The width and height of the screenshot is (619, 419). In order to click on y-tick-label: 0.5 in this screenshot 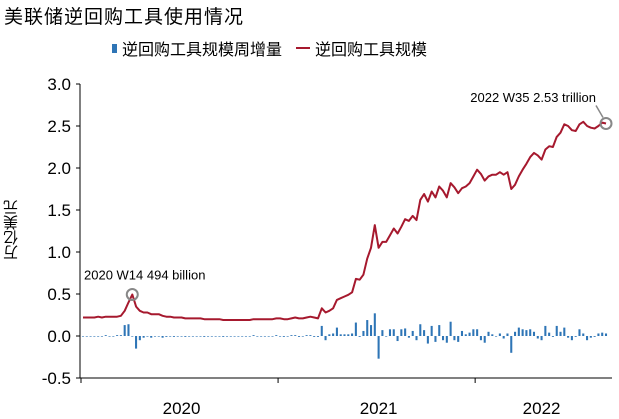, I will do `click(59, 294)`.